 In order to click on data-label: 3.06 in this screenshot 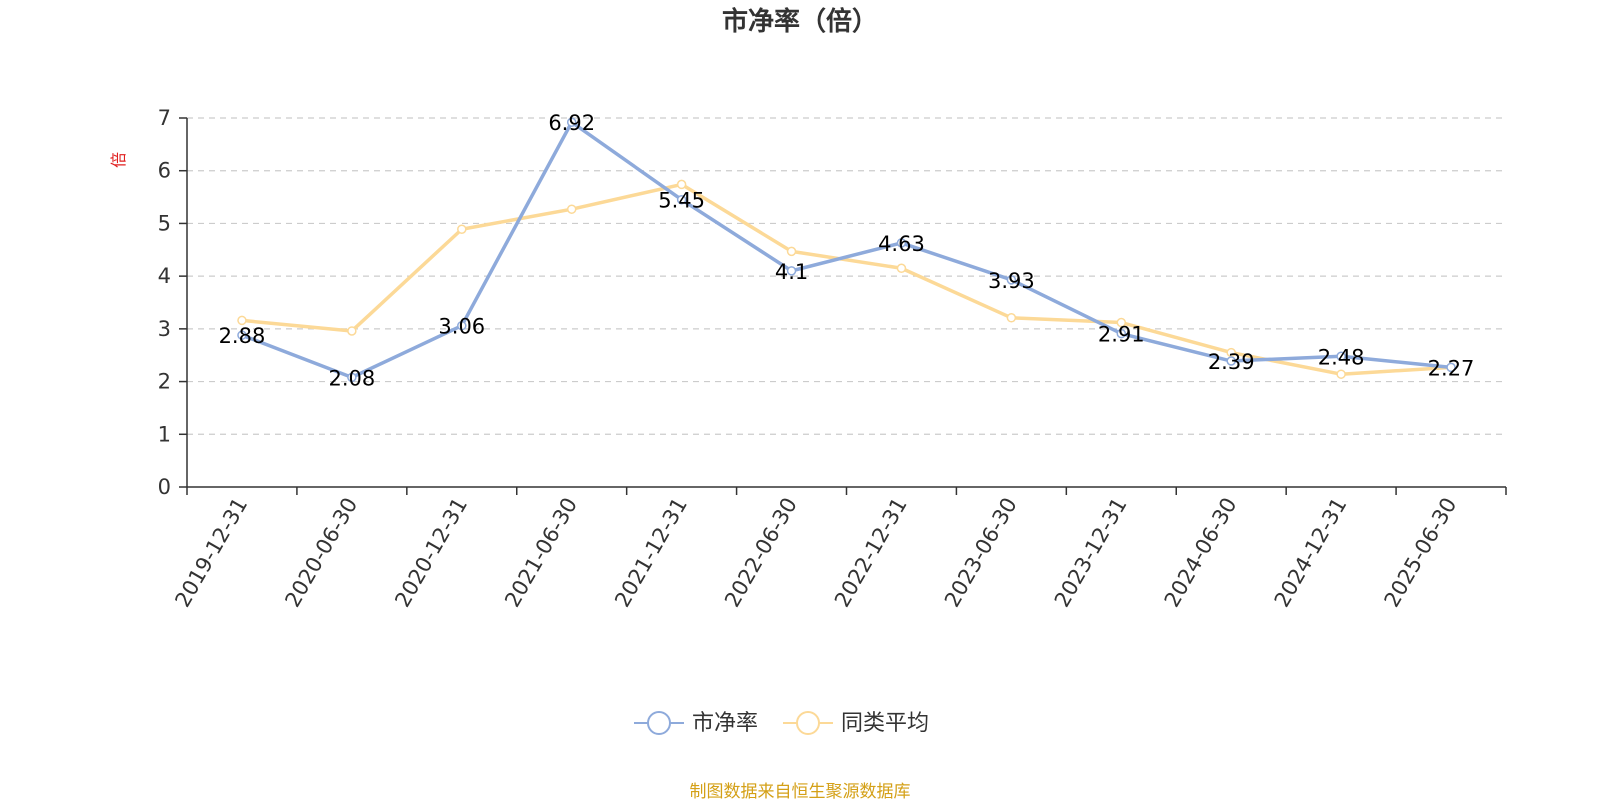, I will do `click(461, 327)`.